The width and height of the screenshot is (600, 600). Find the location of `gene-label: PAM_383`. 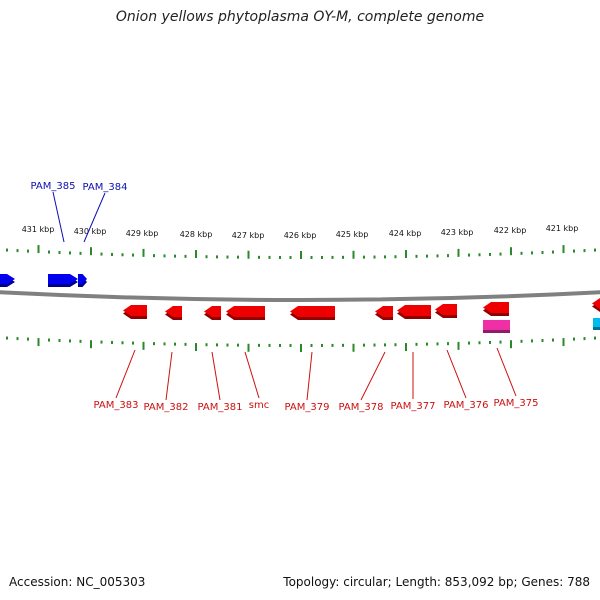

gene-label: PAM_383 is located at coordinates (116, 405).